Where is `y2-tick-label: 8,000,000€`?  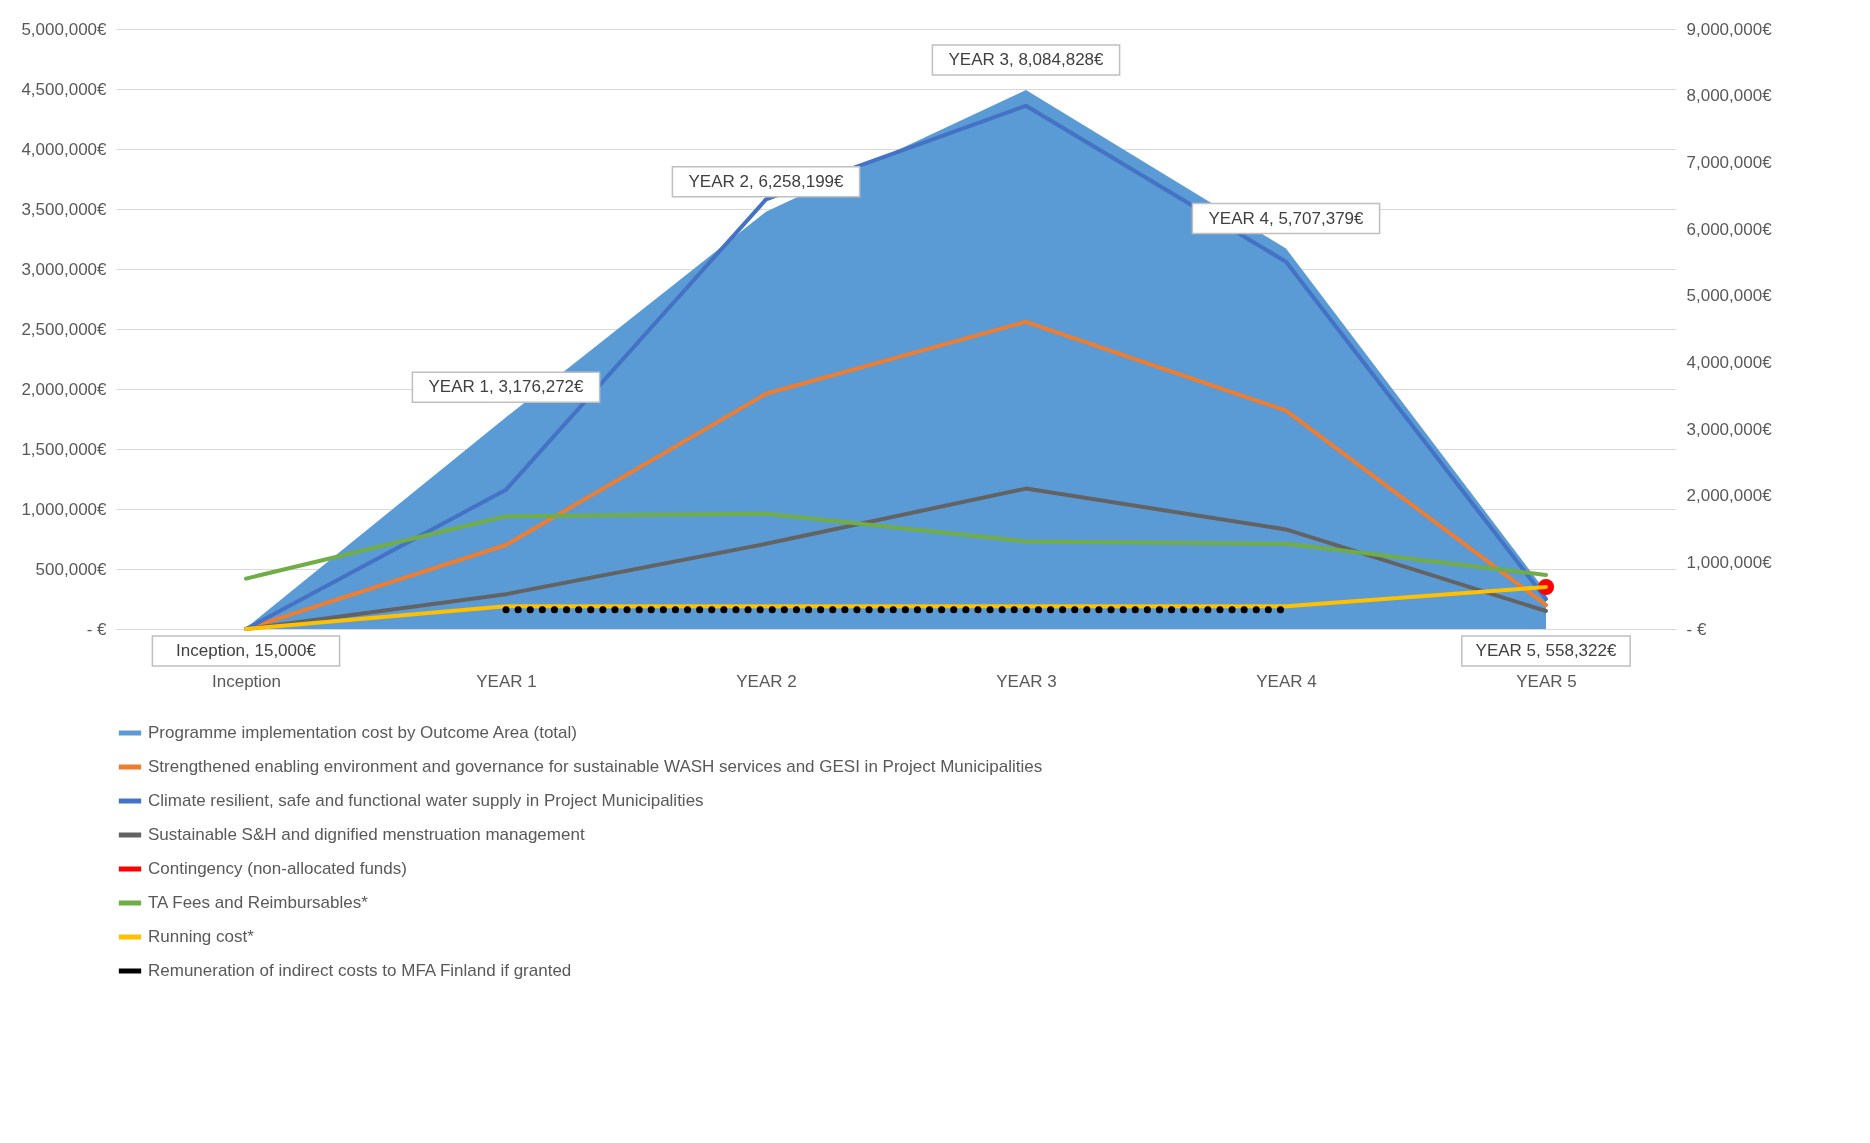
y2-tick-label: 8,000,000€ is located at coordinates (1729, 96).